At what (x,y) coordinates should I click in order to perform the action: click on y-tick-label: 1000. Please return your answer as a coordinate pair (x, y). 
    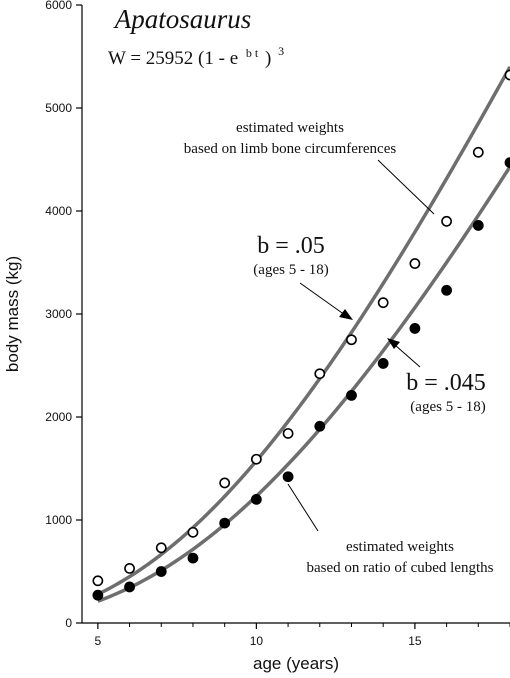
    Looking at the image, I should click on (58, 520).